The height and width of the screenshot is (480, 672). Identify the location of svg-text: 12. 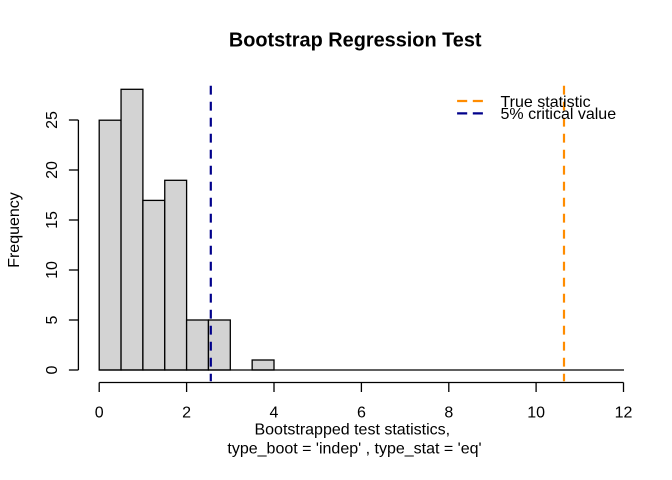
(624, 413).